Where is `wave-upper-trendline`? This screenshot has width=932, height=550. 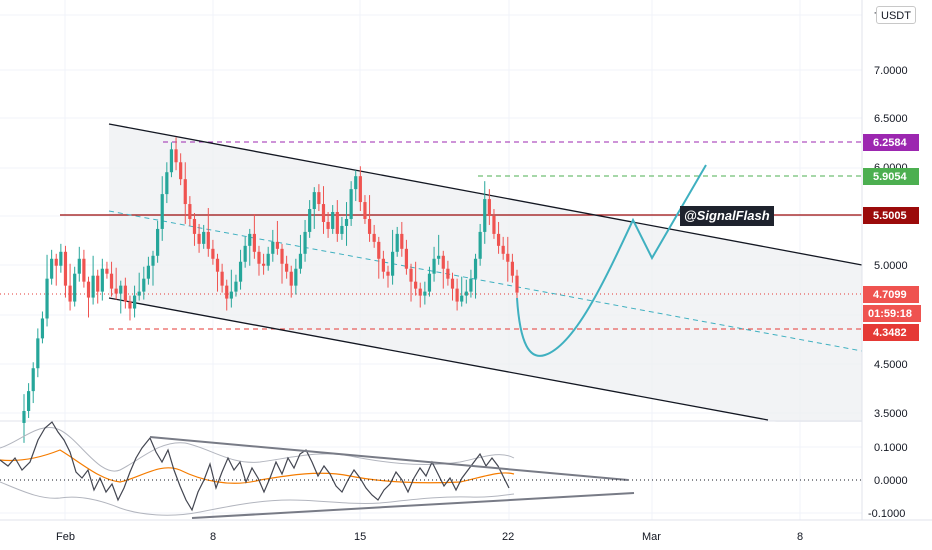
wave-upper-trendline is located at coordinates (389, 458).